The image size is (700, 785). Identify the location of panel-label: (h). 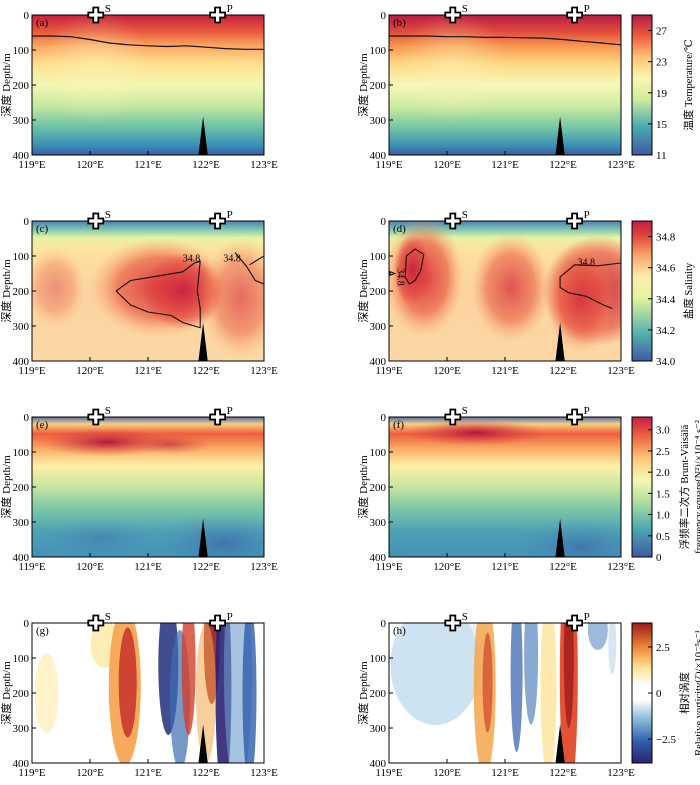
(399, 631).